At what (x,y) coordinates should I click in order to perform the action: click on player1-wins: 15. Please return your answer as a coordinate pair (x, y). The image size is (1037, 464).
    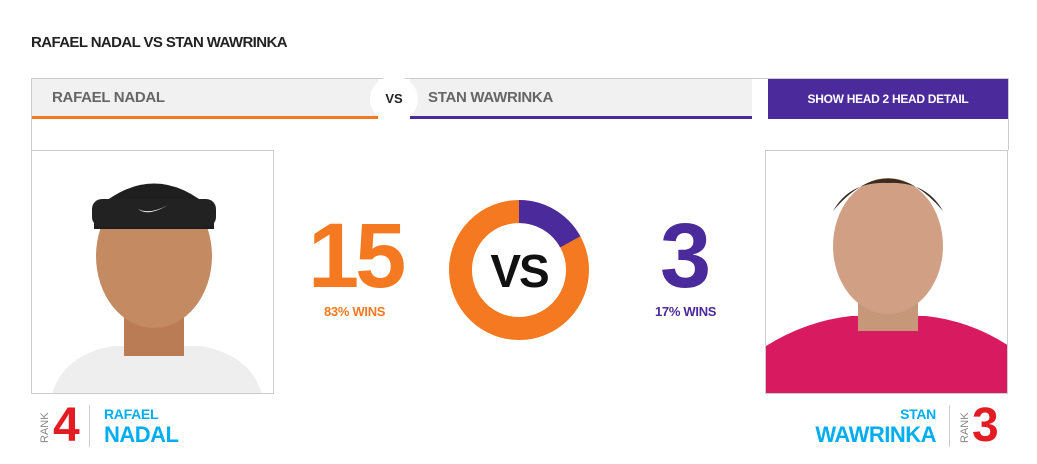
    Looking at the image, I should click on (357, 256).